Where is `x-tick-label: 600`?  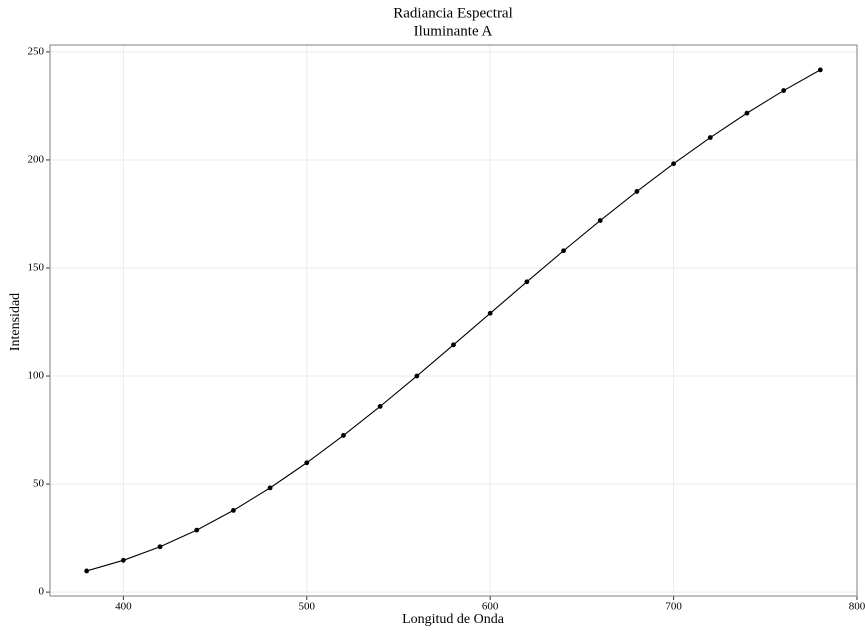 x-tick-label: 600 is located at coordinates (490, 607).